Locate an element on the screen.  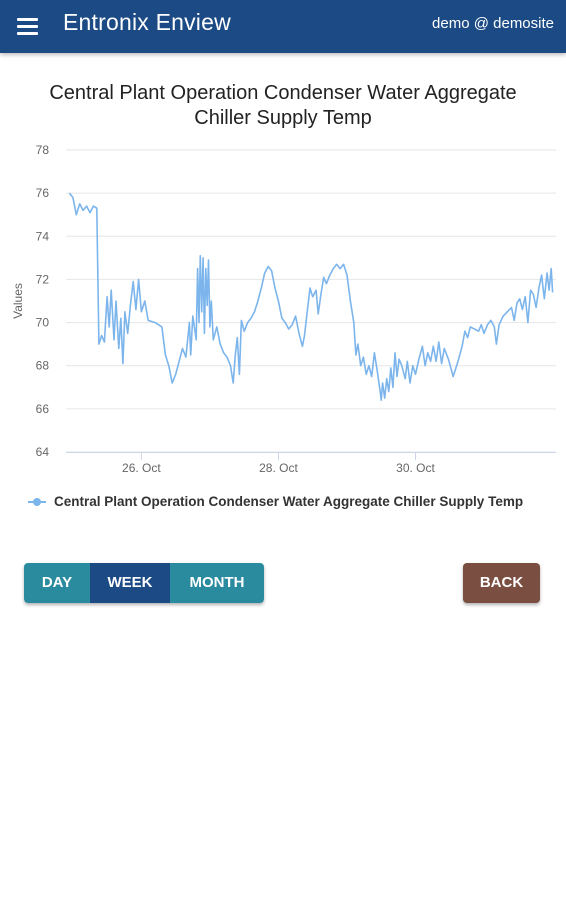
y-tick-label: 76 is located at coordinates (43, 193).